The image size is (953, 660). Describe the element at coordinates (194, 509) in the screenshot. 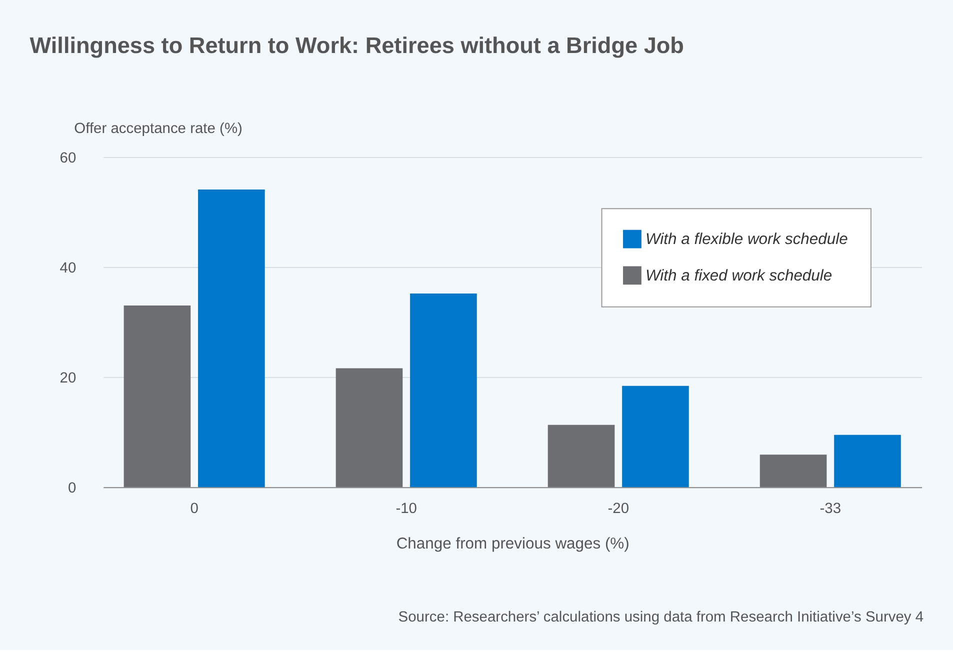

I see `x-tick-label: 0` at that location.